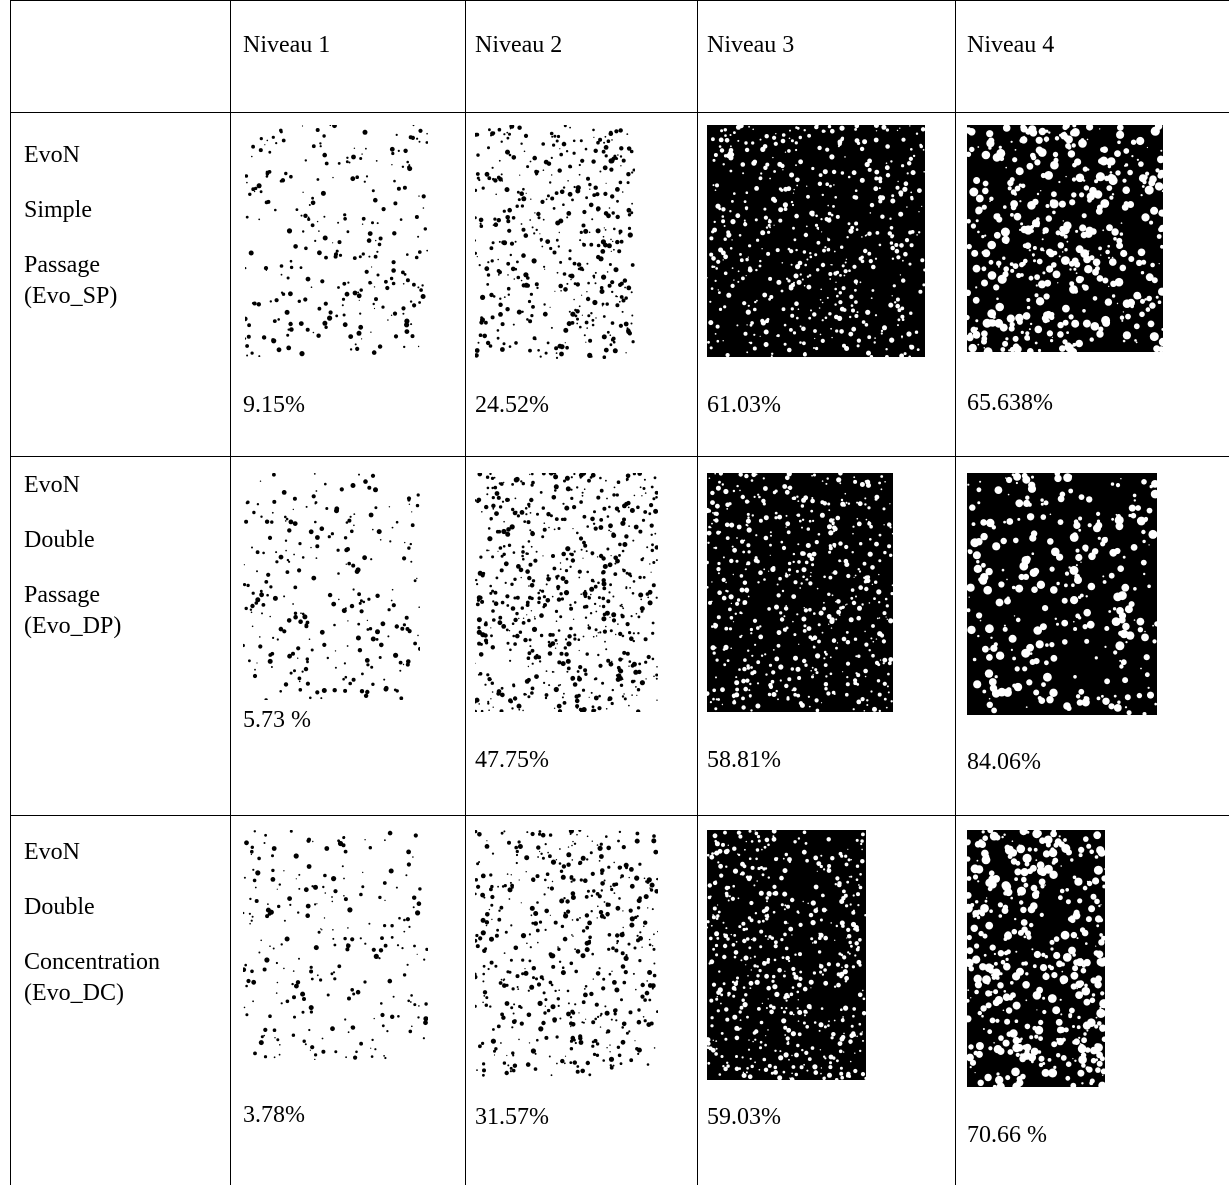 The height and width of the screenshot is (1185, 1229). Describe the element at coordinates (274, 405) in the screenshot. I see `percentage: 9.15%` at that location.